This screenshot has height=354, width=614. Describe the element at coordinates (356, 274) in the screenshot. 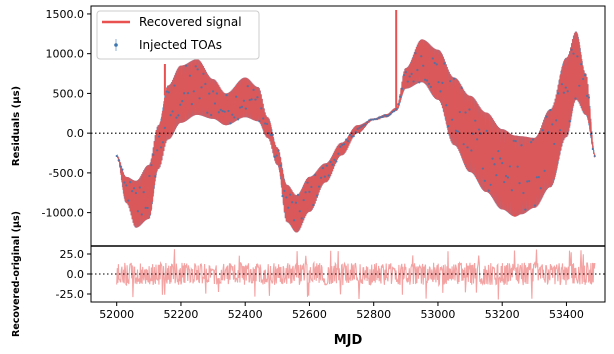

I see `difference-line` at that location.